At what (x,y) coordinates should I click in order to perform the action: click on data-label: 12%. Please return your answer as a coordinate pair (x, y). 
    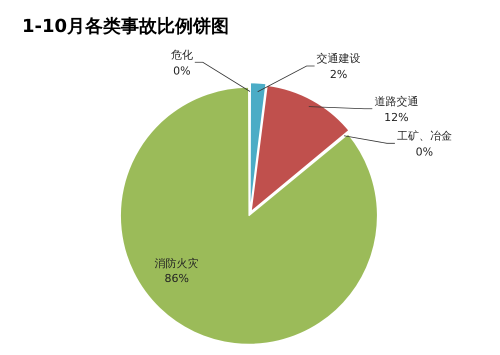
    Looking at the image, I should click on (396, 117).